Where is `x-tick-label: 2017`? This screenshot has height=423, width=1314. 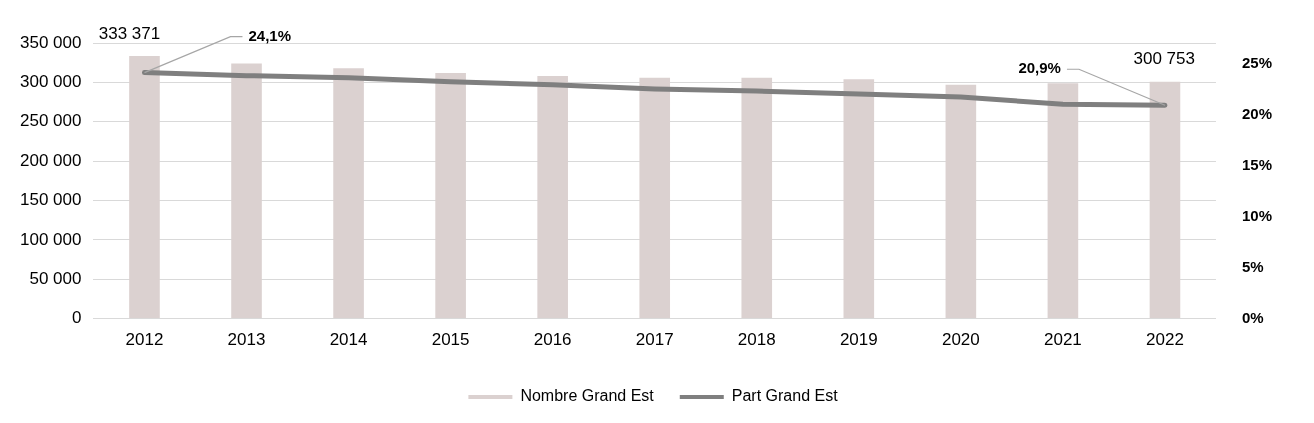 x-tick-label: 2017 is located at coordinates (654, 340).